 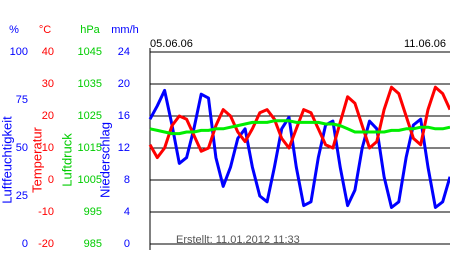 What do you see at coordinates (36, 159) in the screenshot?
I see `axis-title: Temperatur` at bounding box center [36, 159].